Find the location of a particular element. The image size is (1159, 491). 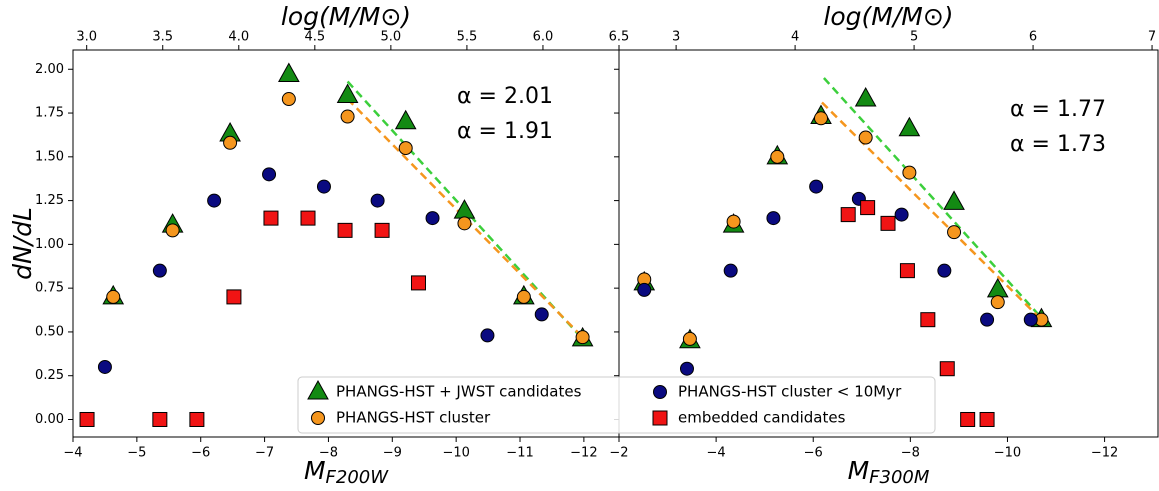

legend-label: PHANGS-HST cluster < 10Myr is located at coordinates (790, 392).